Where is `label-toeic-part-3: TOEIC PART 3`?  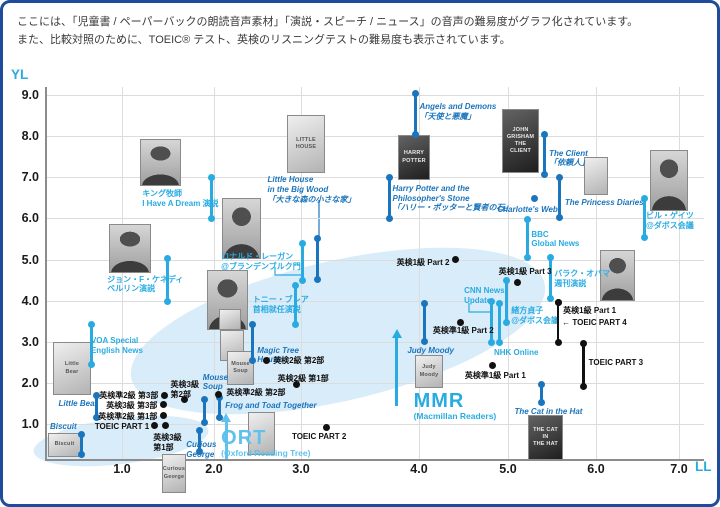
label-toeic-part-3: TOEIC PART 3 is located at coordinates (616, 363).